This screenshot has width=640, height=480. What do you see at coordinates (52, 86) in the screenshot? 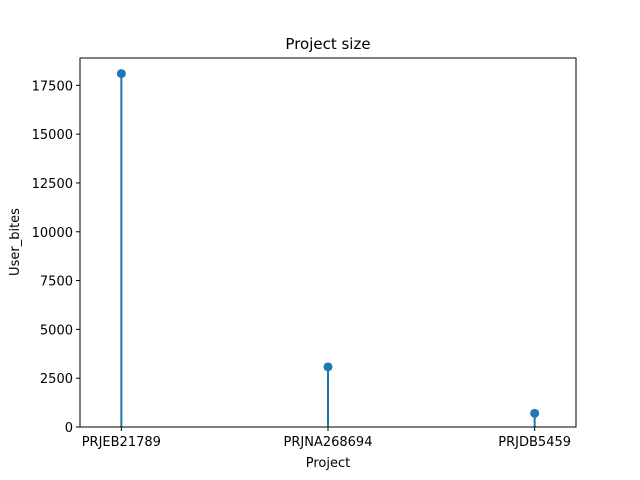
I see `y-tick-label: 17500` at bounding box center [52, 86].